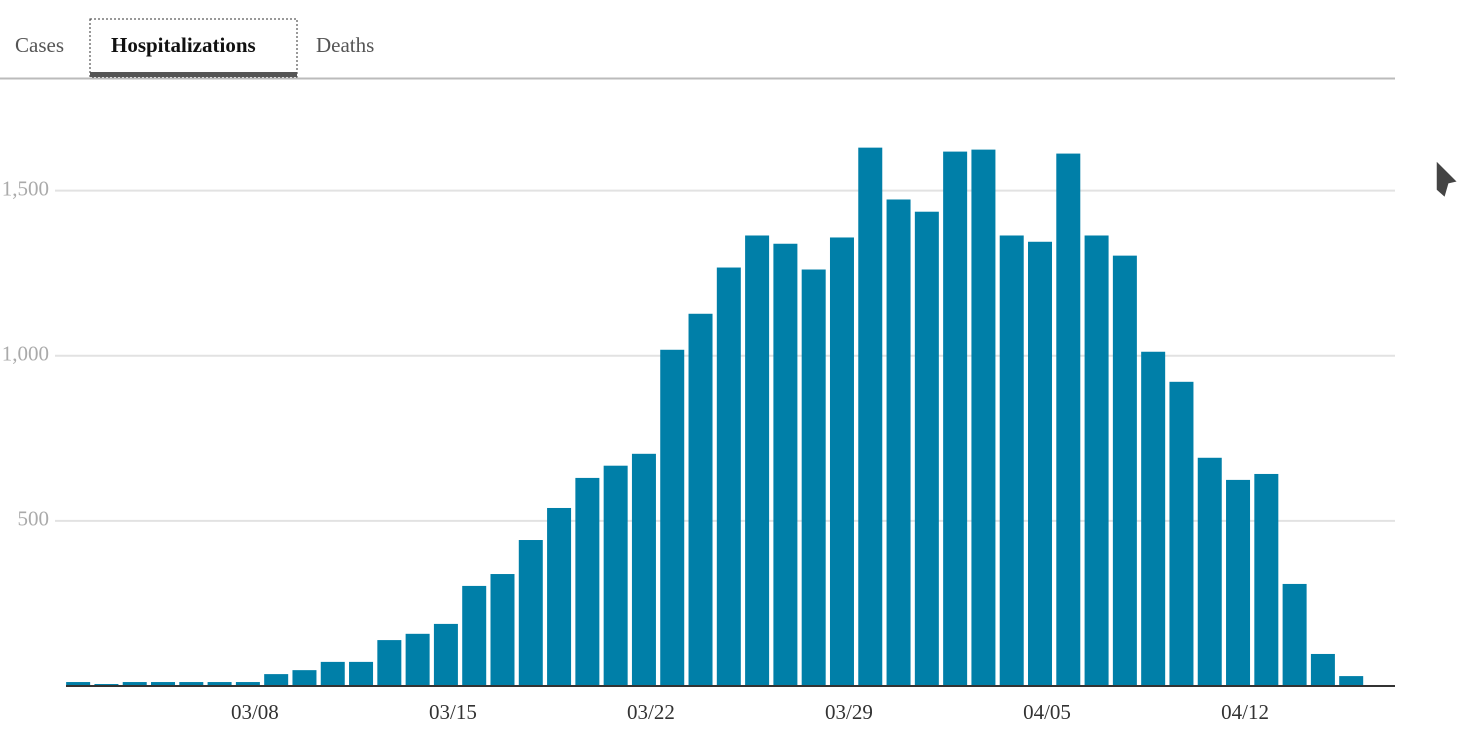 The width and height of the screenshot is (1467, 750). What do you see at coordinates (183, 45) in the screenshot?
I see `tab-active: Hospitalizations` at bounding box center [183, 45].